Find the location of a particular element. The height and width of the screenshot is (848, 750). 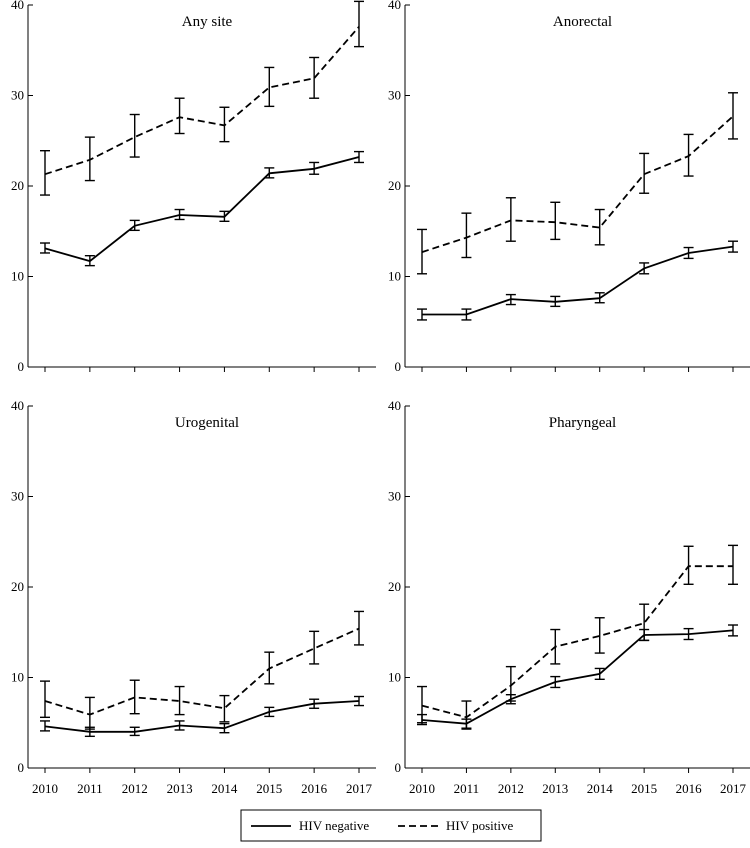

panel-title: Pharyngeal is located at coordinates (582, 423).